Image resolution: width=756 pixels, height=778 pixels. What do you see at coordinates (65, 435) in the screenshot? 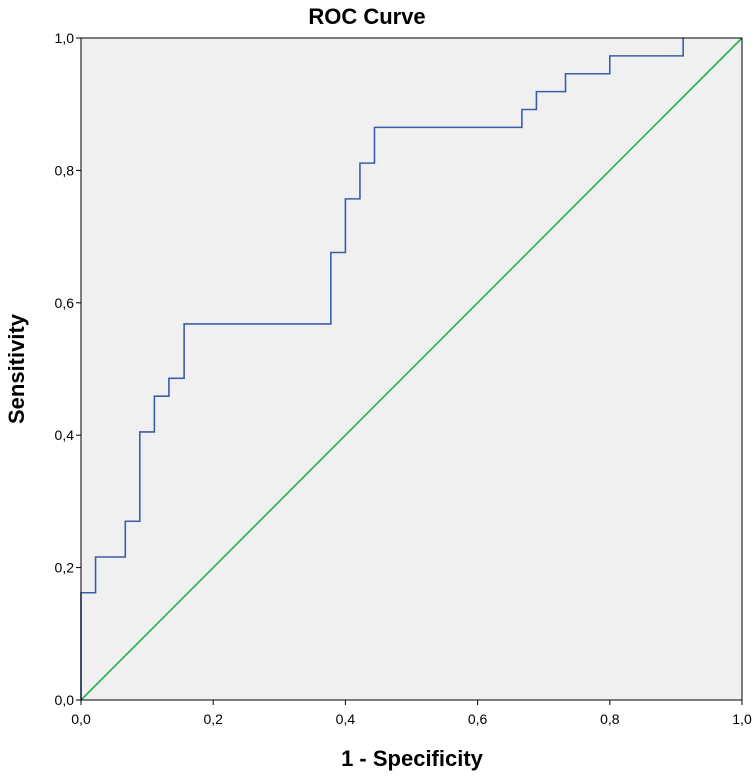
I see `y-tick-label: 0,4` at bounding box center [65, 435].